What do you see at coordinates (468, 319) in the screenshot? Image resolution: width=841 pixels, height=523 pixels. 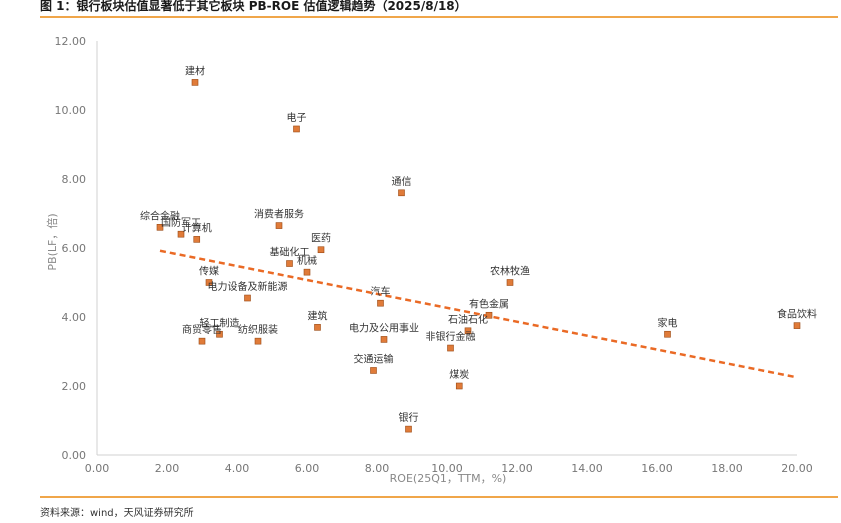 I see `point-label: 石油石化` at bounding box center [468, 319].